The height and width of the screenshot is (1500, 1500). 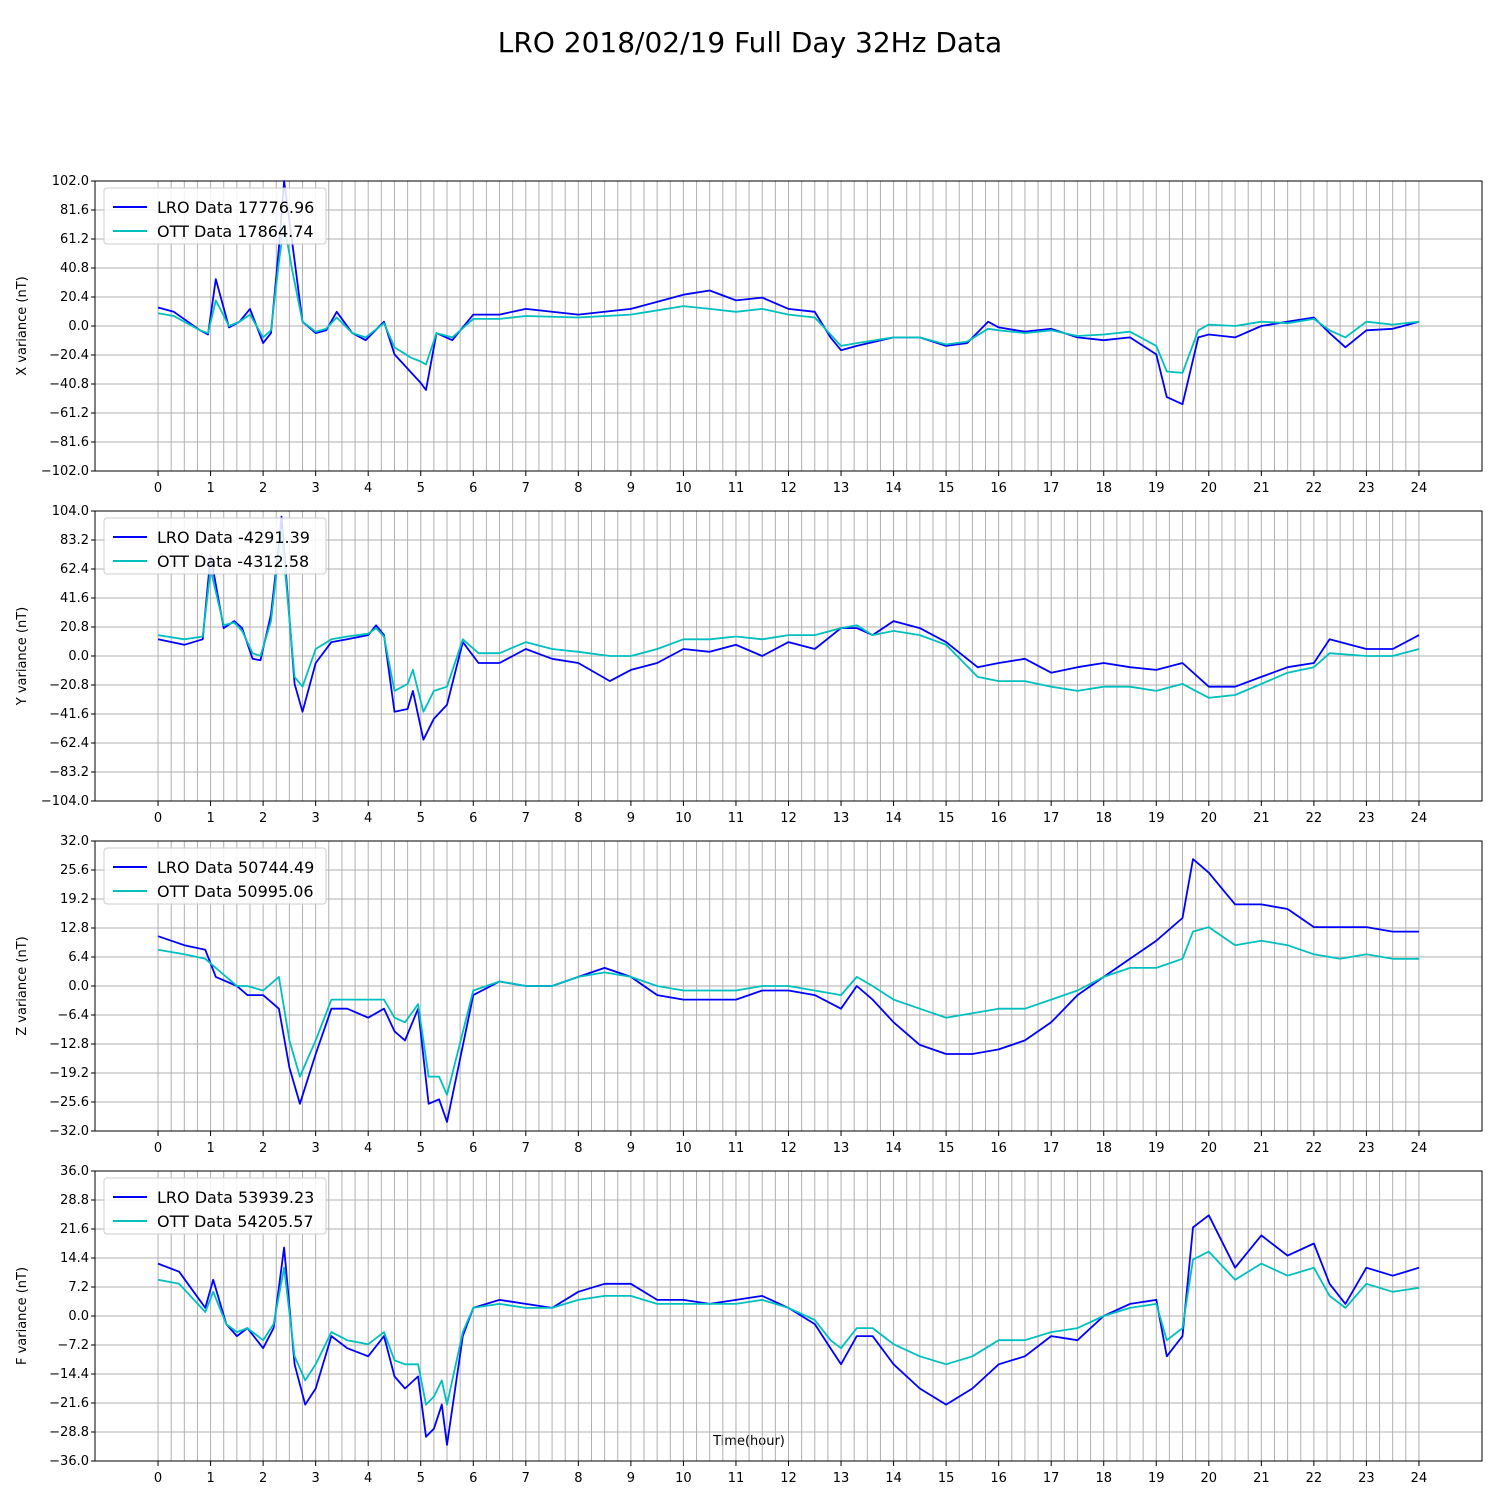 What do you see at coordinates (1156, 488) in the screenshot?
I see `x-panel-xtick-label: 19` at bounding box center [1156, 488].